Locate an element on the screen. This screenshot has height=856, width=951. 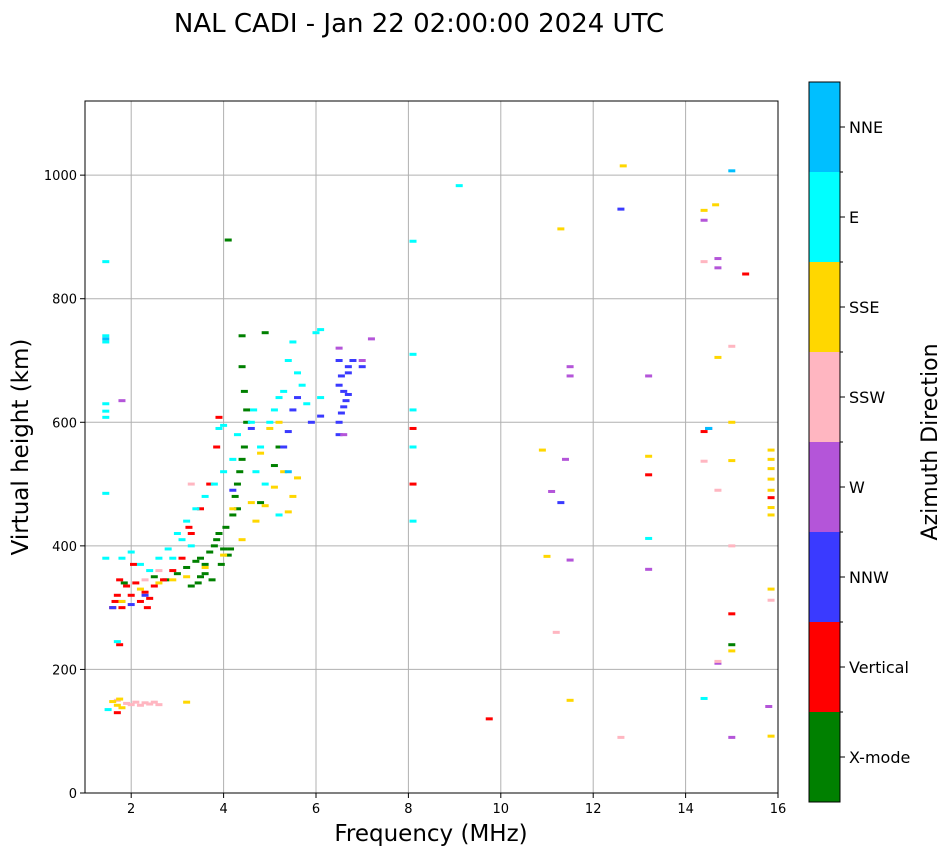
y-tick-label: 800 is located at coordinates (64, 300).